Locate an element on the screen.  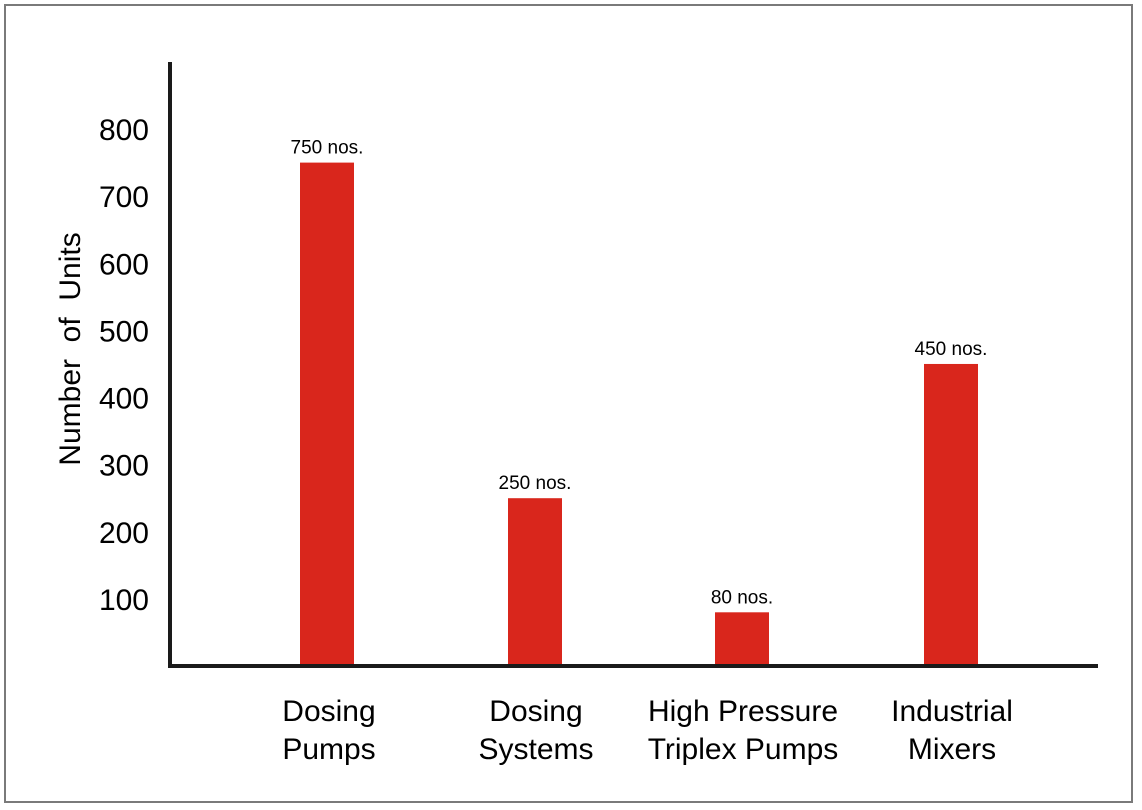
x-category-label: Industrial is located at coordinates (952, 711).